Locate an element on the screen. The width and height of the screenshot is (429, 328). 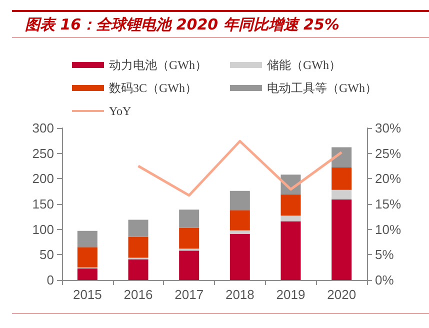
legend-label: 动力电池（GWh） is located at coordinates (158, 65).